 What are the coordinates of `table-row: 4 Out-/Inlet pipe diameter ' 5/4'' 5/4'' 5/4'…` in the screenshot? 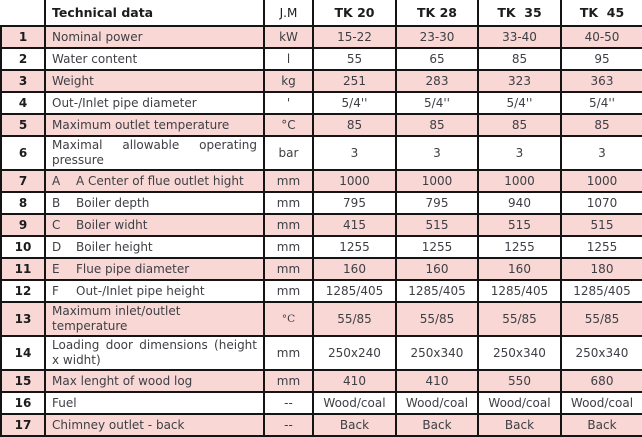 It's located at (321, 103).